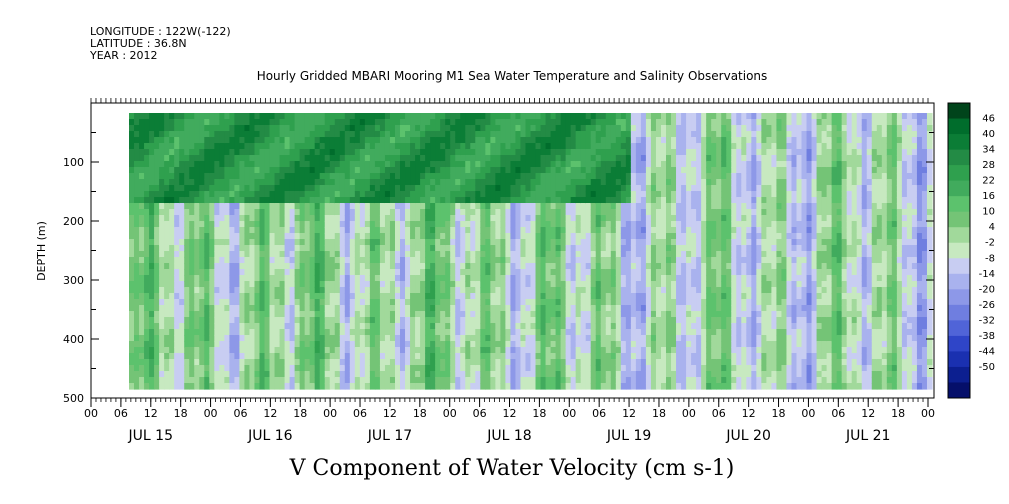 The height and width of the screenshot is (504, 1009). What do you see at coordinates (988, 165) in the screenshot?
I see `colorbar-label: 28` at bounding box center [988, 165].